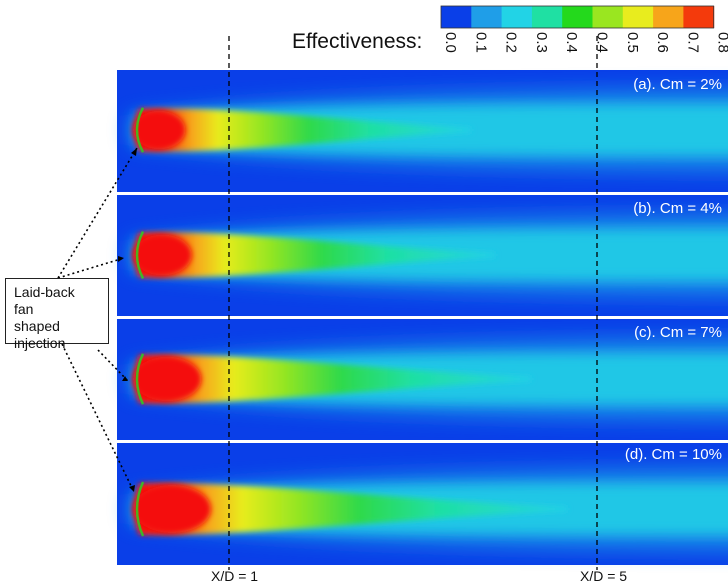 The height and width of the screenshot is (587, 728). I want to click on arrow-to-panel-b, so click(91, 268).